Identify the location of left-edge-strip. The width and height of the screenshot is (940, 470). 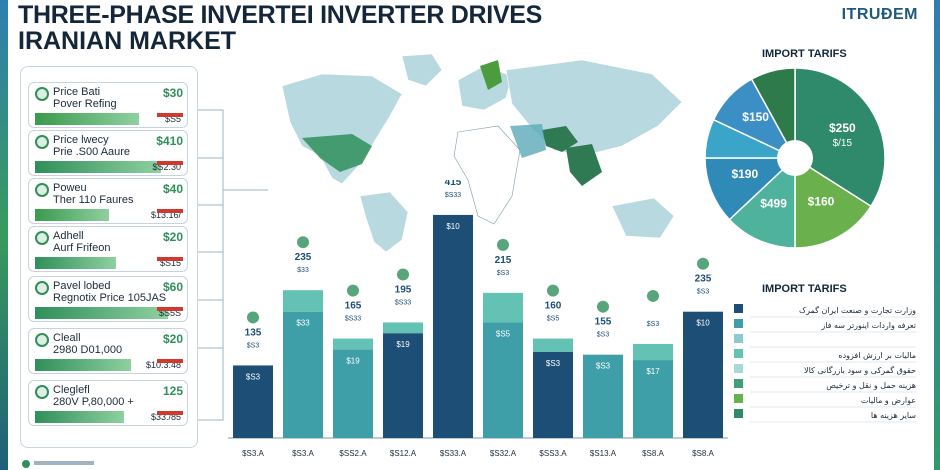
(4, 235).